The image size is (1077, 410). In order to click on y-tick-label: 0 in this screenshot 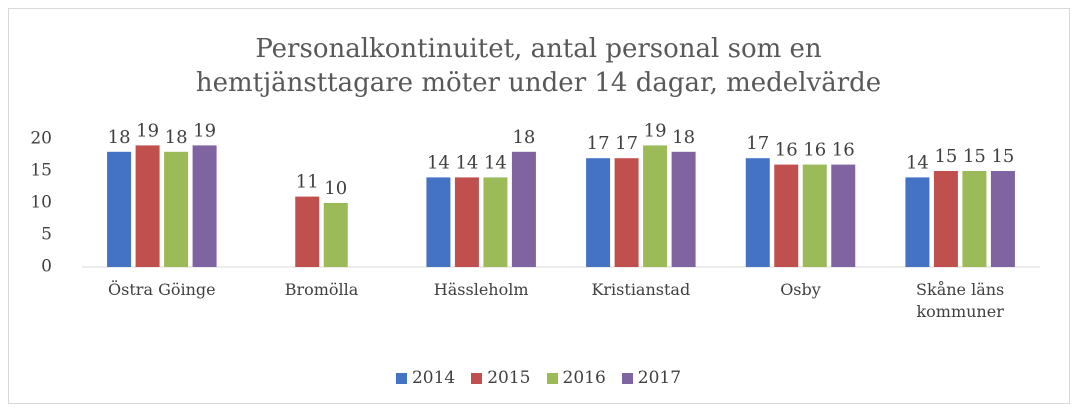, I will do `click(46, 267)`.